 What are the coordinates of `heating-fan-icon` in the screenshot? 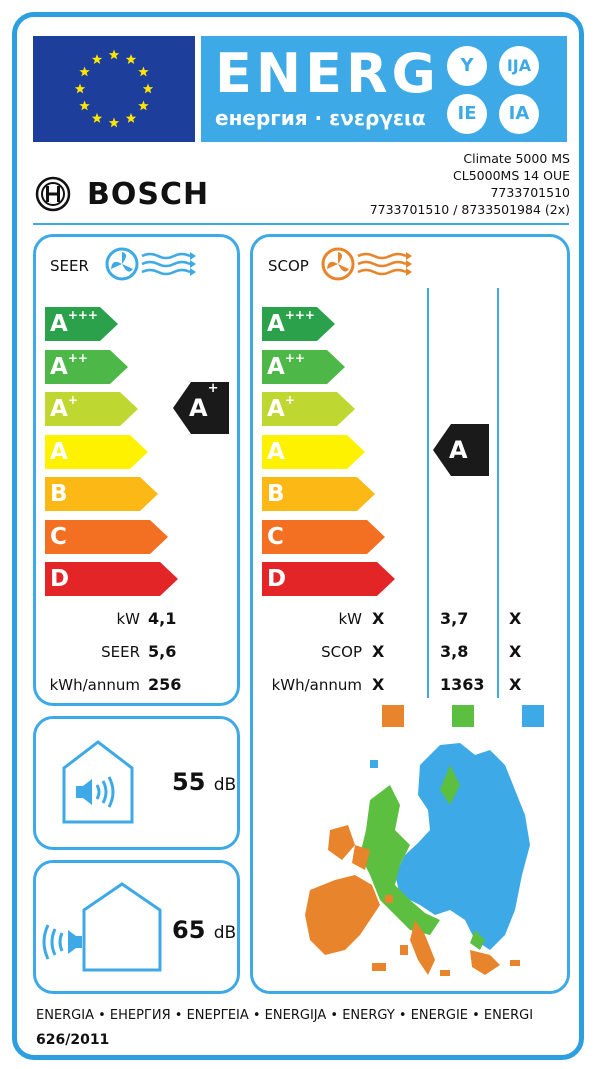 It's located at (366, 264).